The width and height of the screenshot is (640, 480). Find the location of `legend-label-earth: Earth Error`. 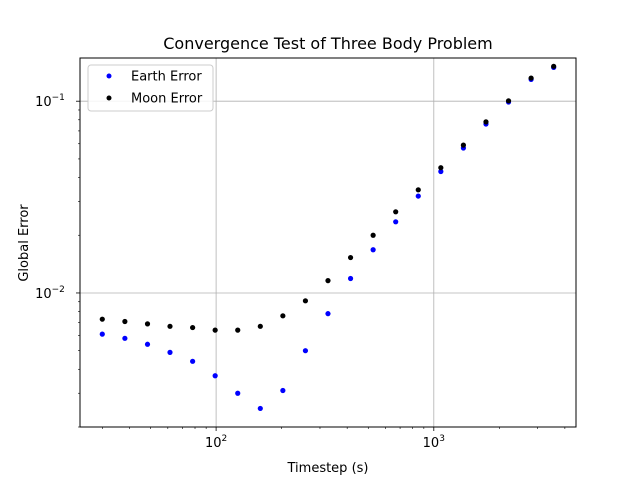

legend-label-earth: Earth Error is located at coordinates (166, 77).